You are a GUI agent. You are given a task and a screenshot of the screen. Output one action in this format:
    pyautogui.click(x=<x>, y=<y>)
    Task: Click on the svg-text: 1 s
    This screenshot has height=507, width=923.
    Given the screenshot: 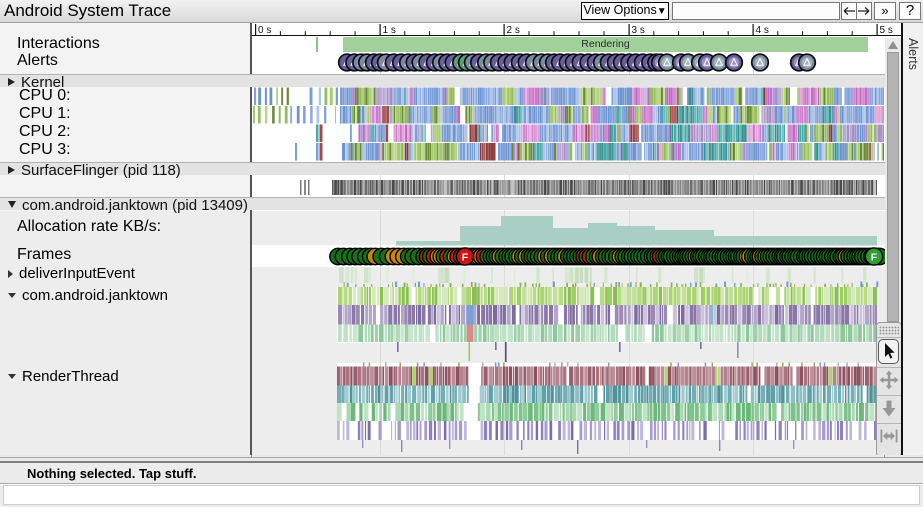 What is the action you would take?
    pyautogui.click(x=389, y=30)
    